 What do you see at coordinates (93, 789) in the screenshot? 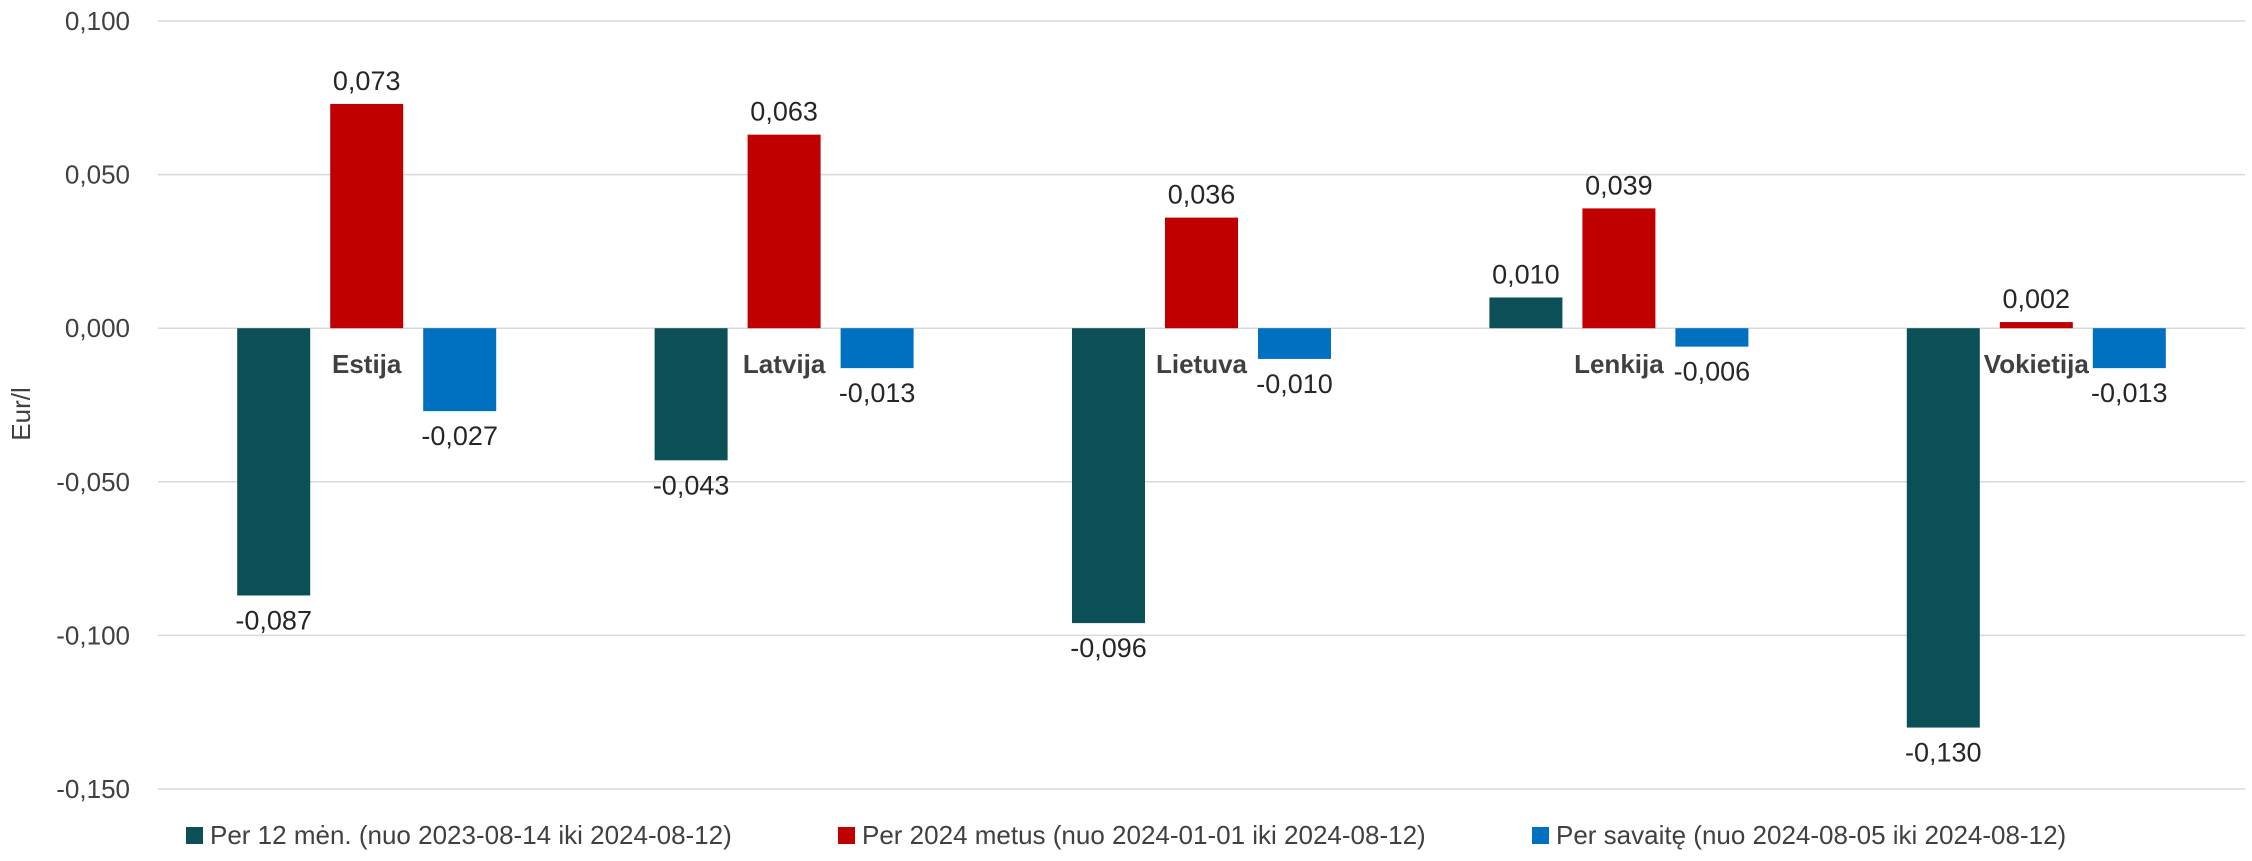
I see `y-tick-label: -0,150` at bounding box center [93, 789].